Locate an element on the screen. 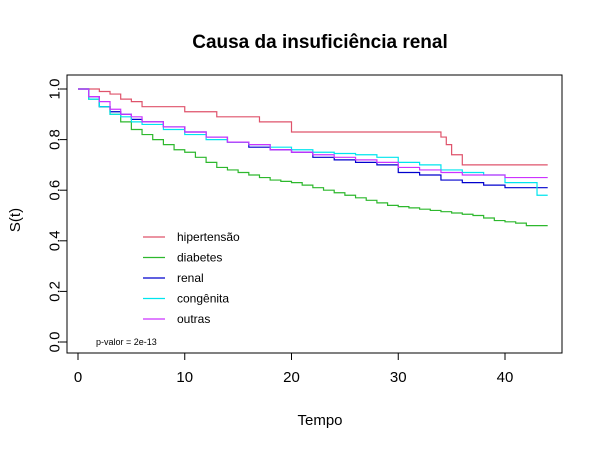 The image size is (602, 450). y-tick-label: 0.4 is located at coordinates (55, 240).